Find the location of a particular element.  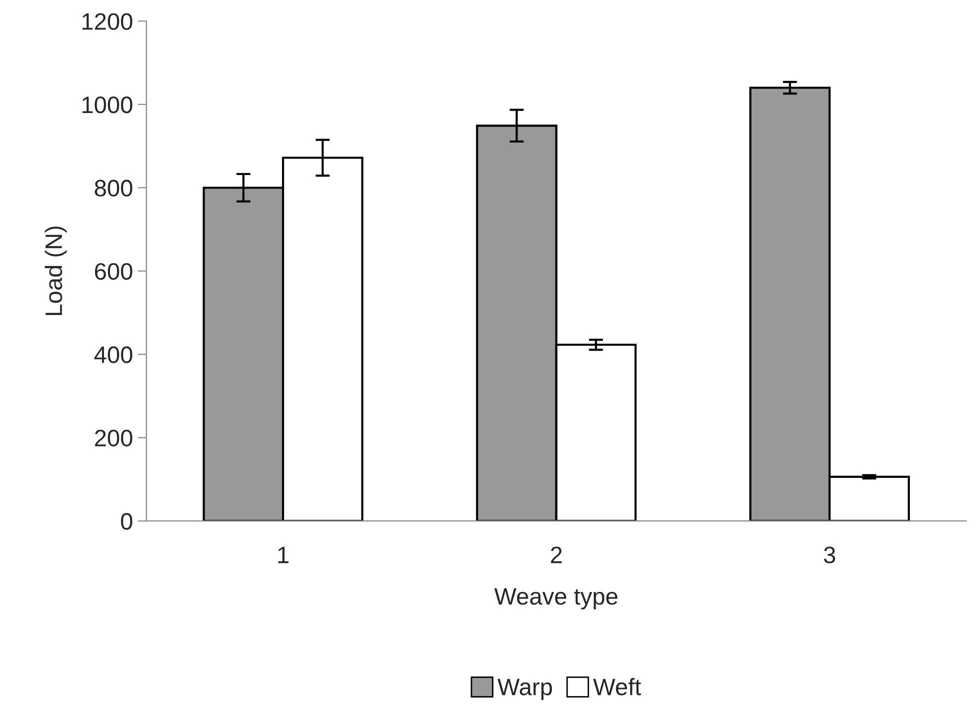

x-tick-label: 1 is located at coordinates (283, 555).